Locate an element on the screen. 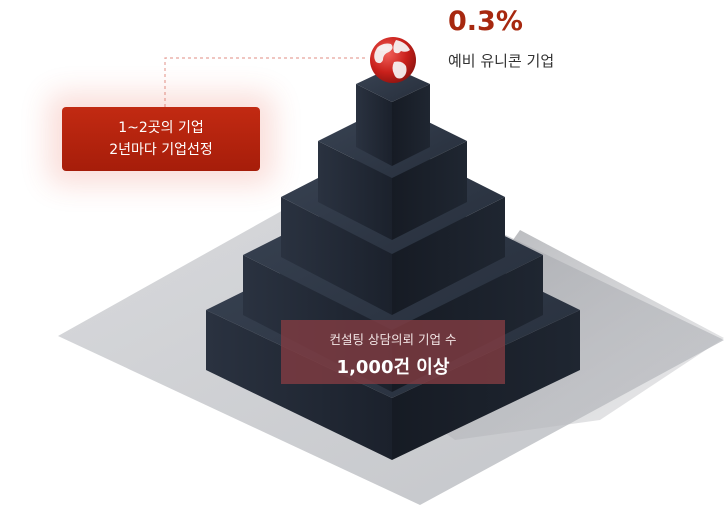  callout-line-2: 2년마다 기업선정 is located at coordinates (161, 150).